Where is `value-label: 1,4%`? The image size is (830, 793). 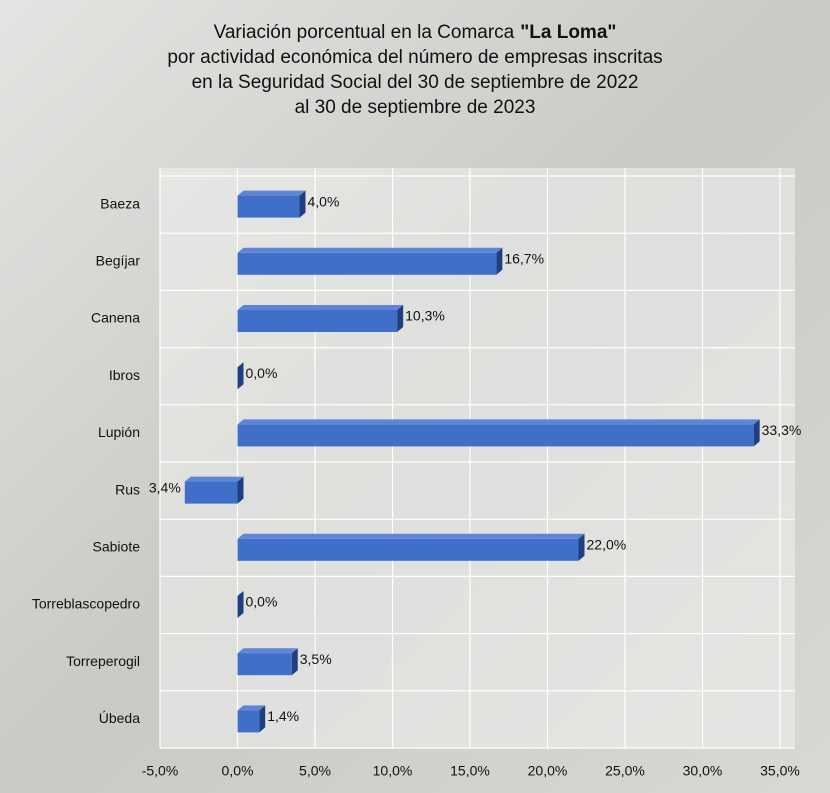 value-label: 1,4% is located at coordinates (283, 716).